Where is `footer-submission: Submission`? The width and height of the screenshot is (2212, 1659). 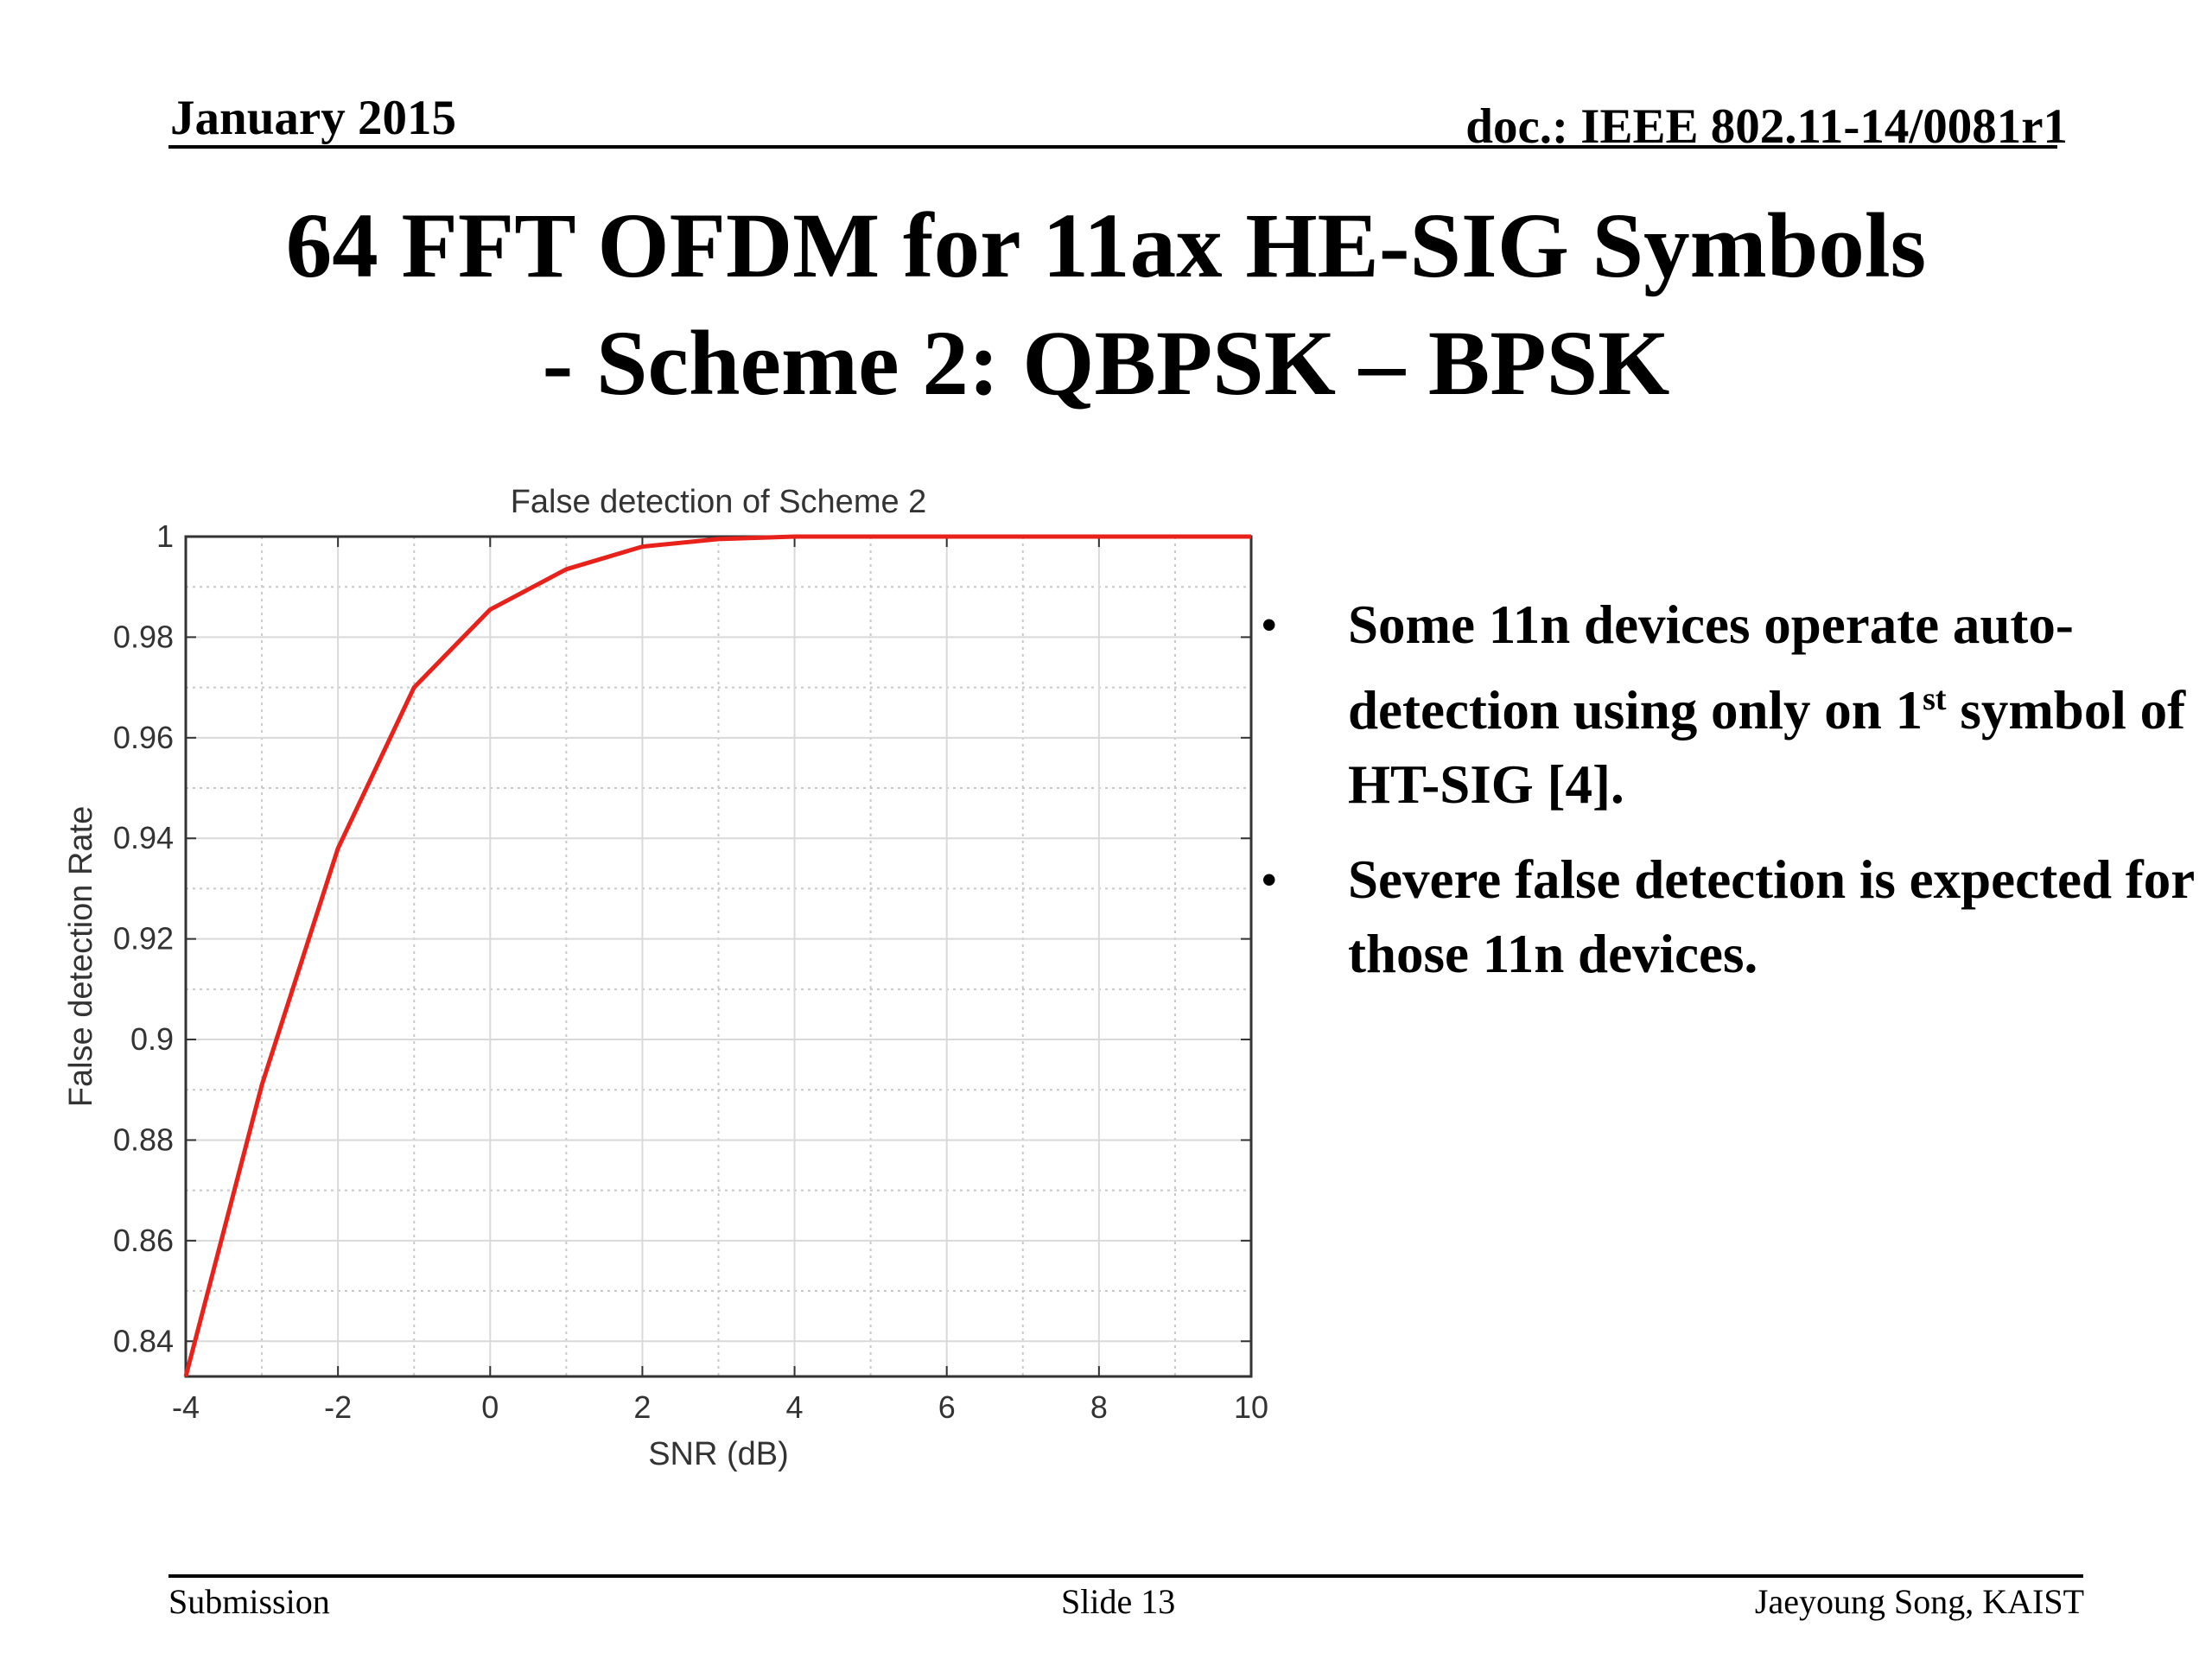
footer-submission: Submission is located at coordinates (249, 1601).